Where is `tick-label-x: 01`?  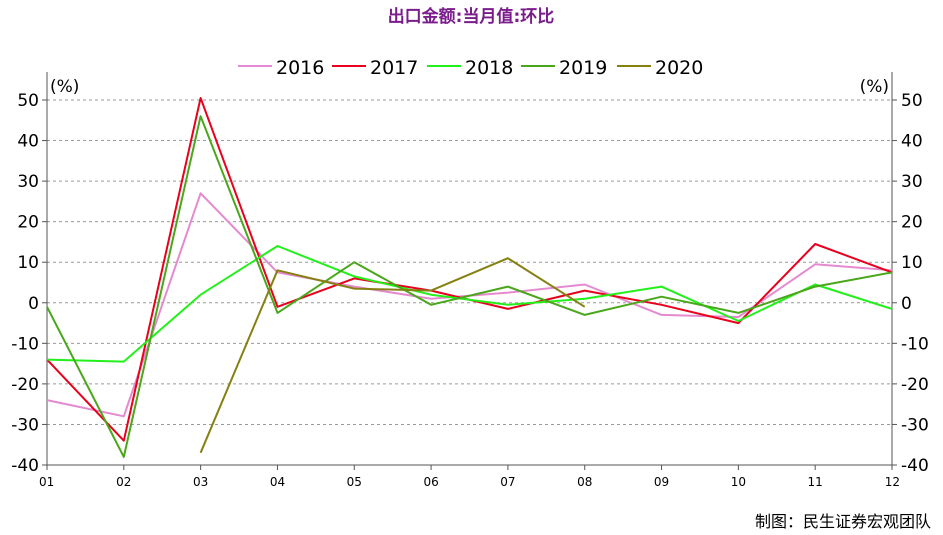
tick-label-x: 01 is located at coordinates (46, 482).